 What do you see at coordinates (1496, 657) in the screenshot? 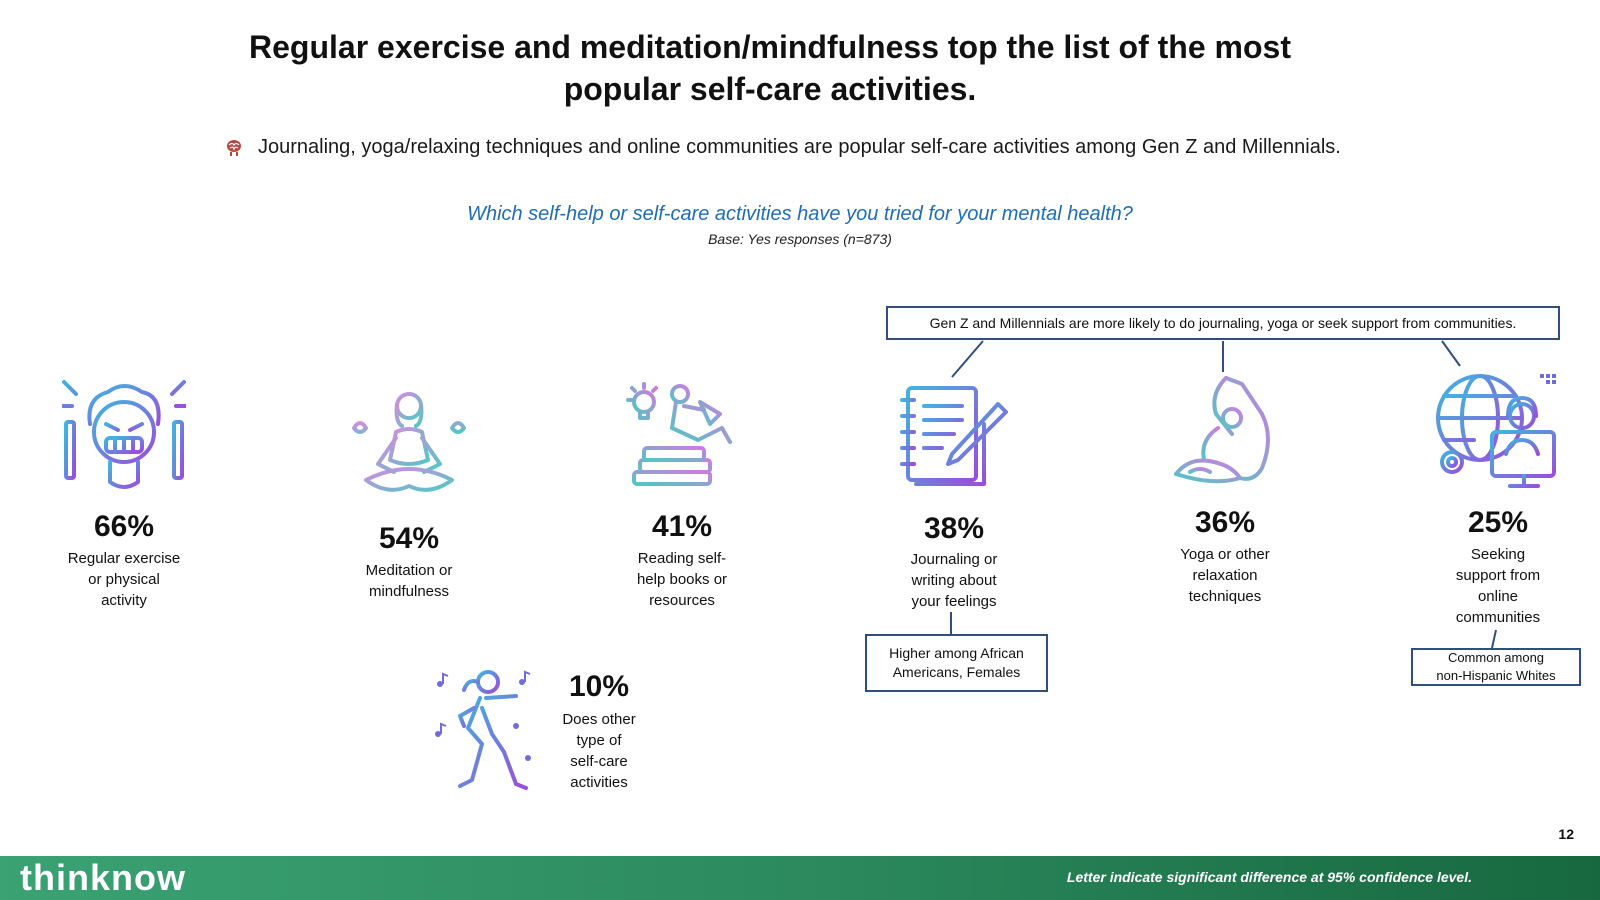
I see `callout-online-line1: Common among` at bounding box center [1496, 657].